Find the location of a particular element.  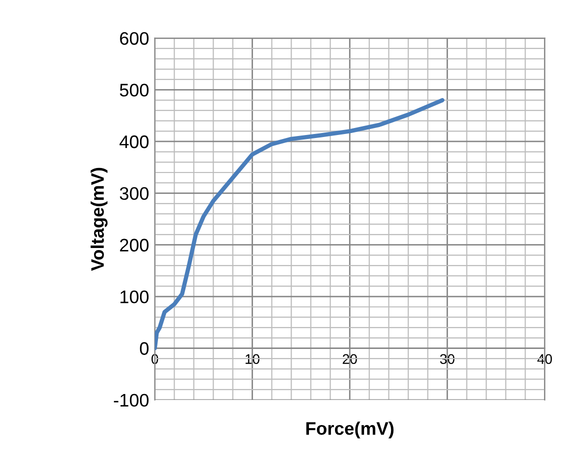

y-tick-label: 300 is located at coordinates (134, 193).